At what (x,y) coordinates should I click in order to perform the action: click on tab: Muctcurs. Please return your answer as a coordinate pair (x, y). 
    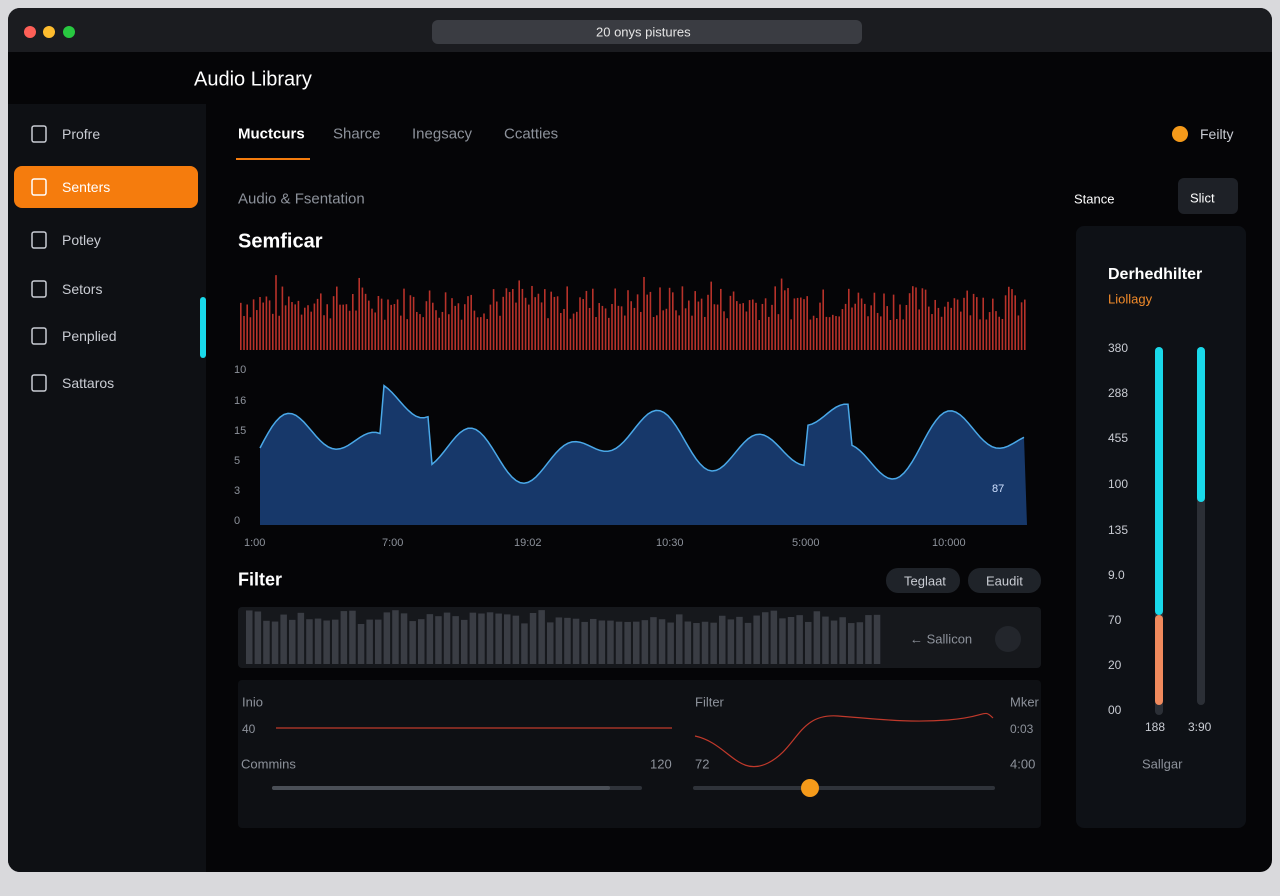
    Looking at the image, I should click on (271, 134).